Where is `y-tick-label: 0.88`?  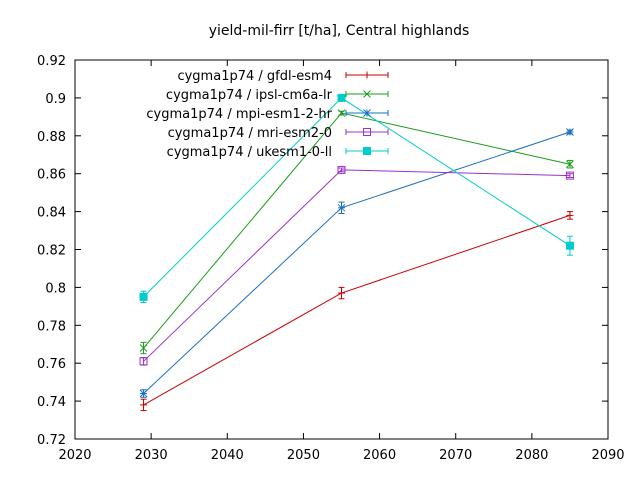 y-tick-label: 0.88 is located at coordinates (51, 137).